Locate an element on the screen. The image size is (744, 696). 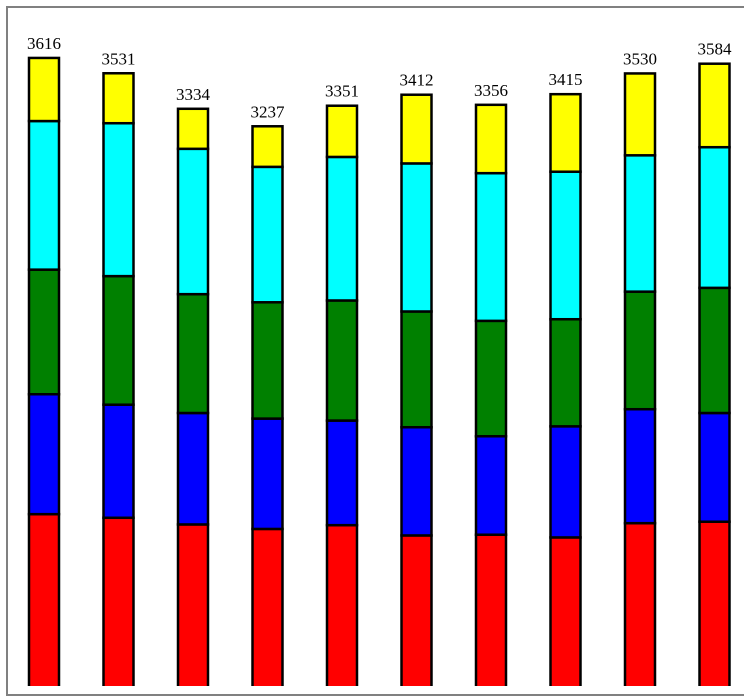
total-label-9: 3530 is located at coordinates (640, 58).